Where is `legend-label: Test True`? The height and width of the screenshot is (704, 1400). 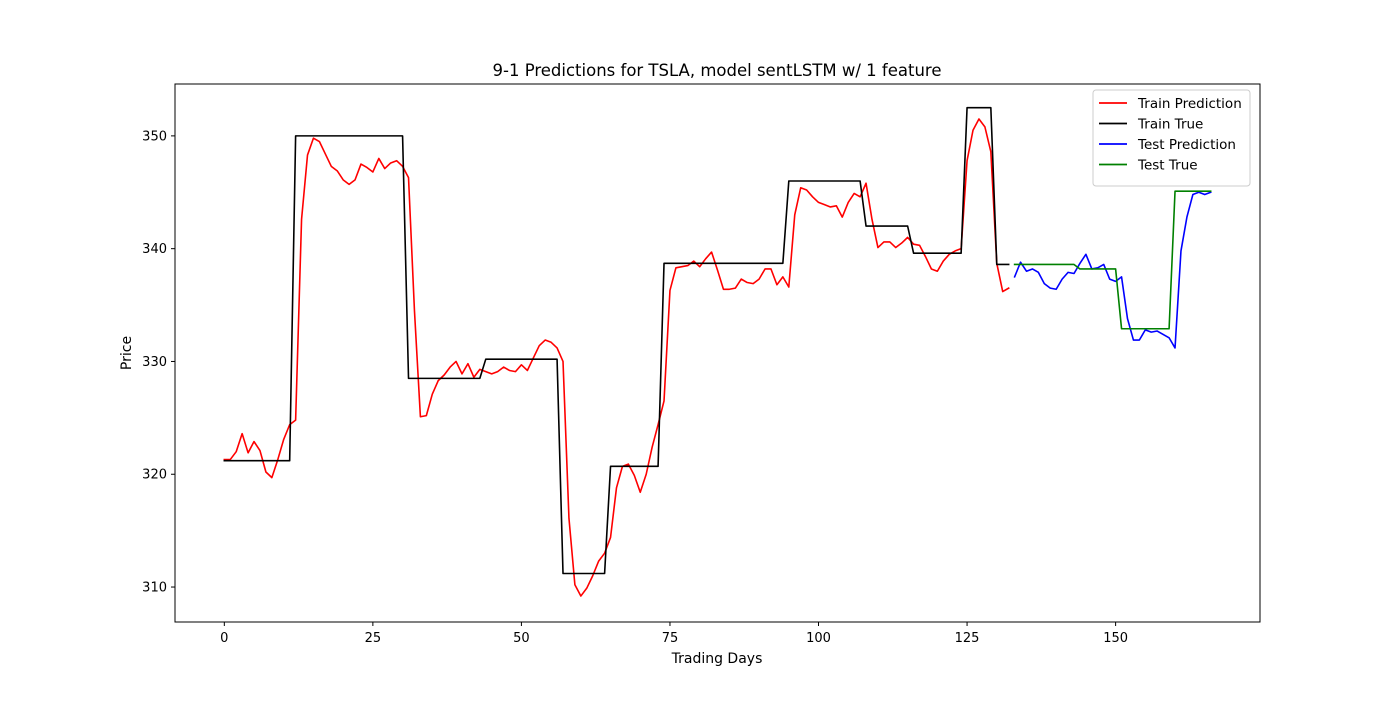 legend-label: Test True is located at coordinates (1167, 166).